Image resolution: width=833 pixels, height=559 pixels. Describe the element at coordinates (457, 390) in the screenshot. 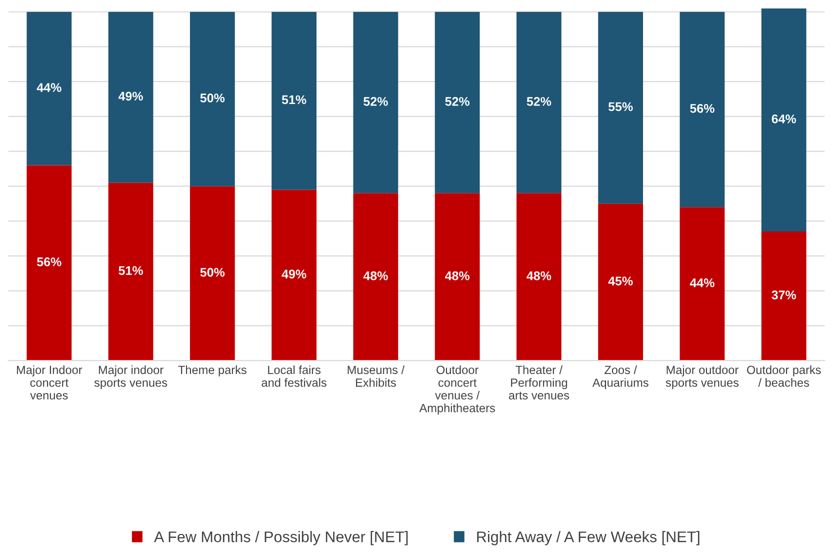

I see `x-tick-label: Outdoor concert venues / Amphitheaters` at that location.